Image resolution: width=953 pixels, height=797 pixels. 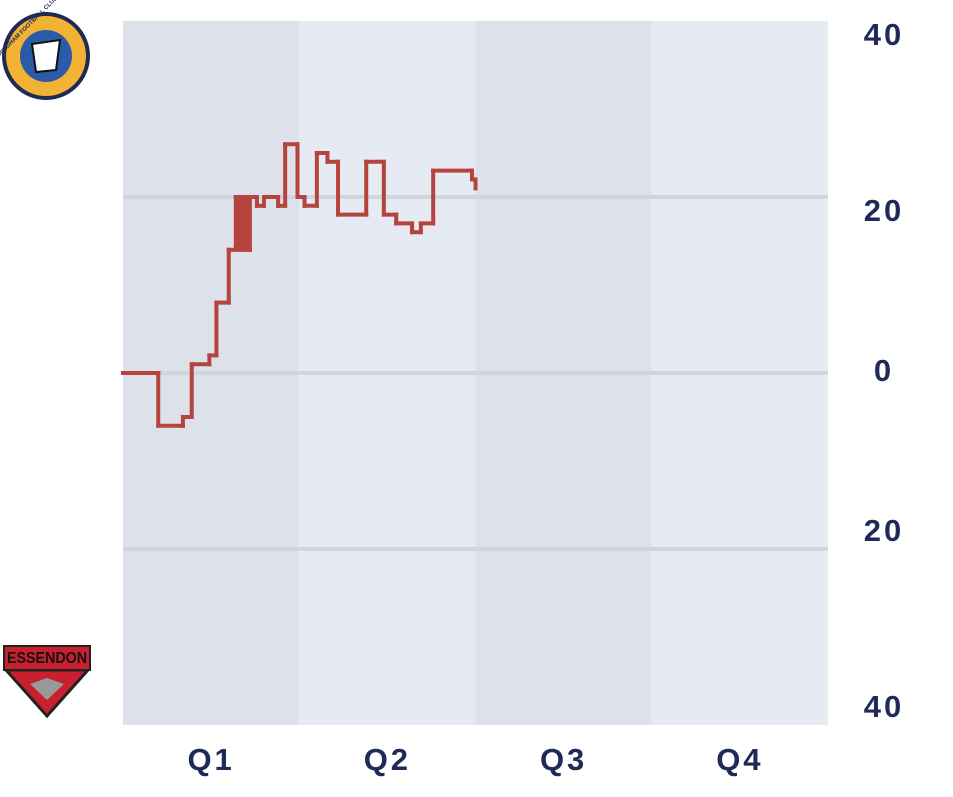 I want to click on away-logo-plane, so click(x=47, y=689).